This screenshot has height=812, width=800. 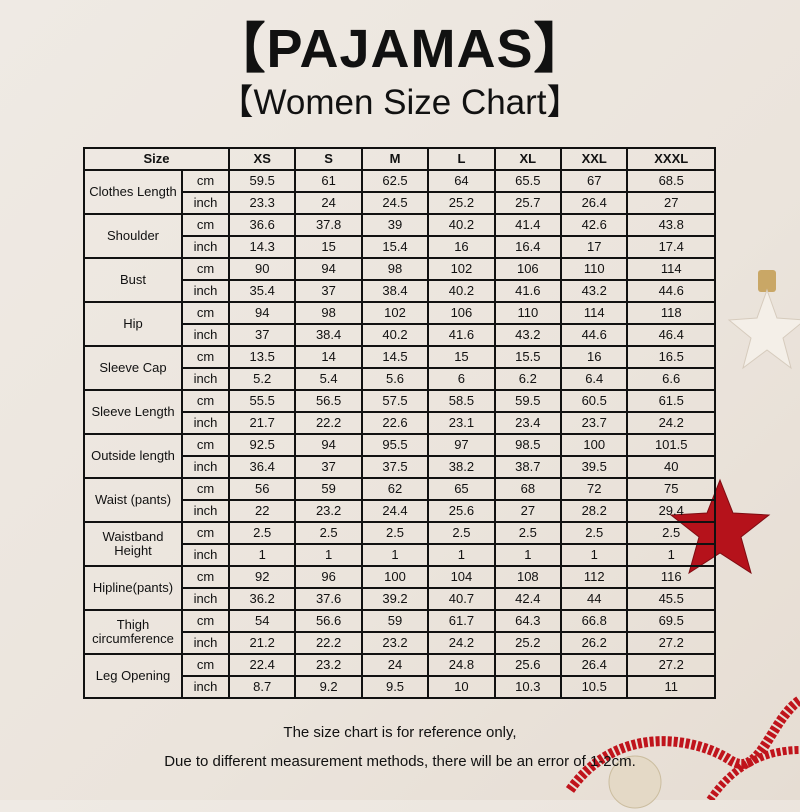 I want to click on measurement-value: 6.6, so click(x=671, y=379).